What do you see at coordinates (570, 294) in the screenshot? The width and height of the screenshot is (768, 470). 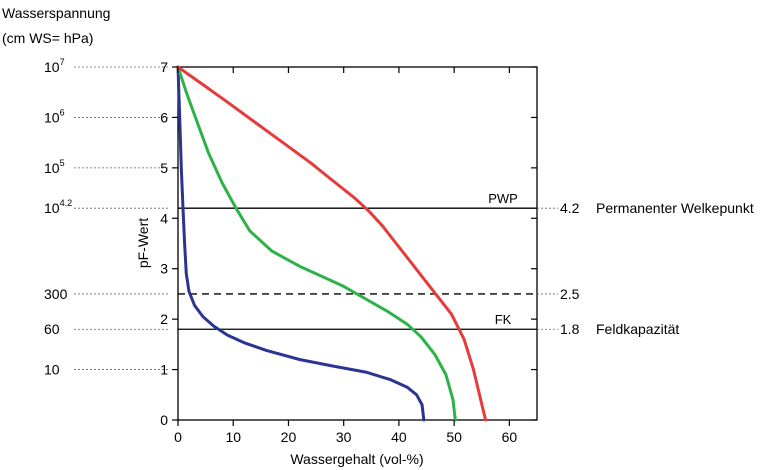 I see `reference-value-label: 2.5` at bounding box center [570, 294].